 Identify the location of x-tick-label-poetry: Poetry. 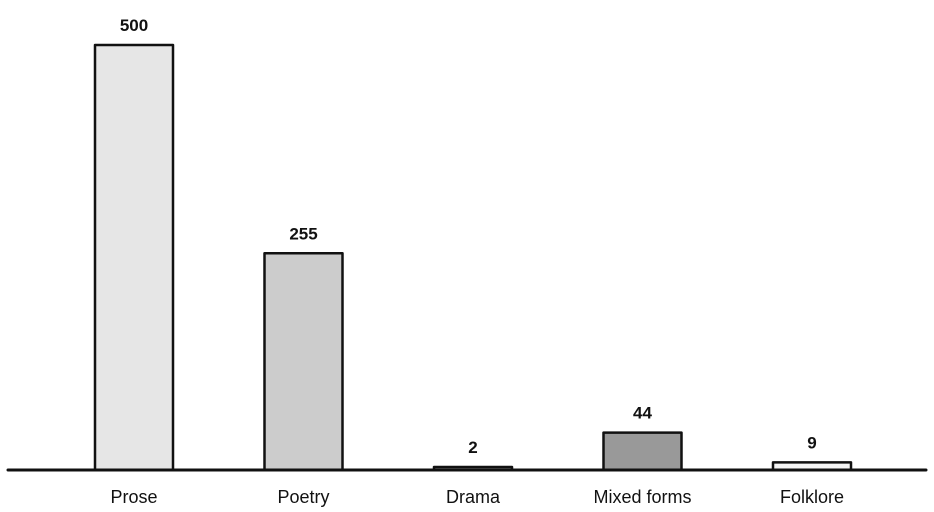
(303, 497).